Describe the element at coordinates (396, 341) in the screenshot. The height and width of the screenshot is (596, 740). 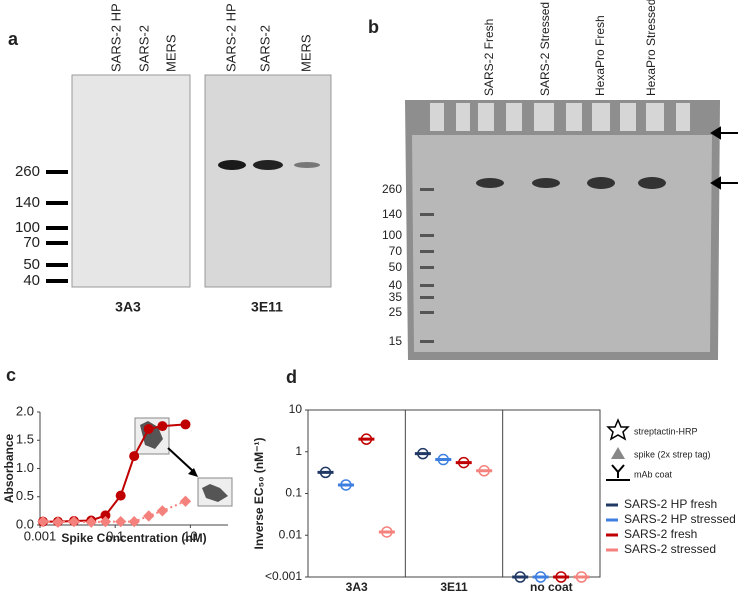
I see `marker-label: 15` at that location.